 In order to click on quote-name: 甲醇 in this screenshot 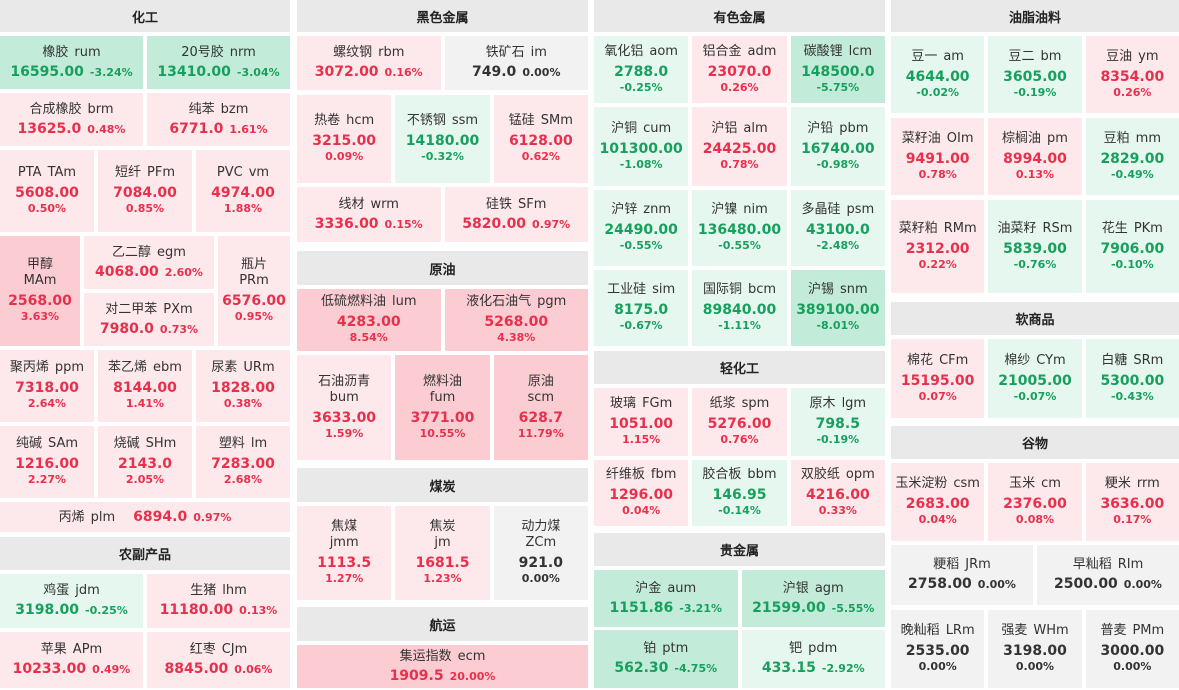, I will do `click(39, 264)`.